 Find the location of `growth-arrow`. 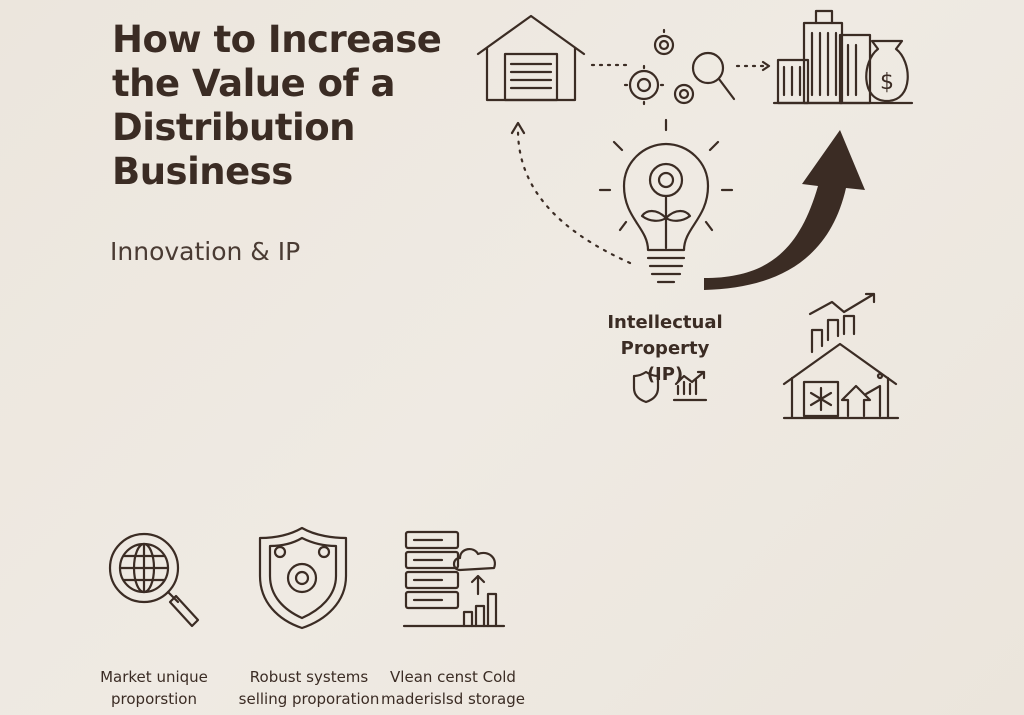

growth-arrow is located at coordinates (784, 210).